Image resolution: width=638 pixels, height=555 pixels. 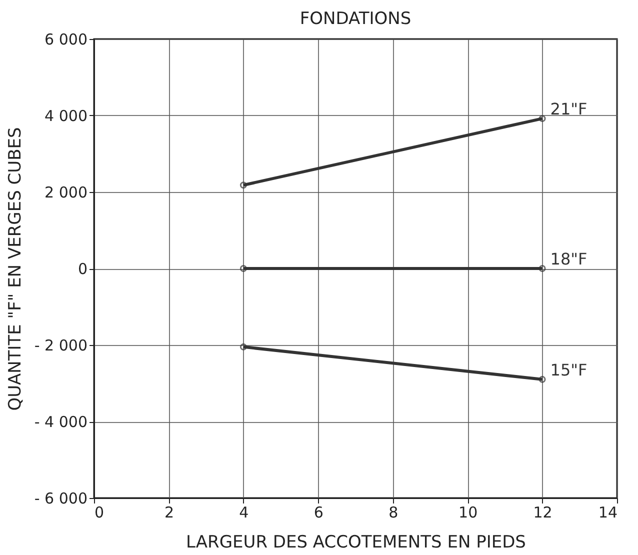 What do you see at coordinates (169, 513) in the screenshot?
I see `x-tick-label: 2` at bounding box center [169, 513].